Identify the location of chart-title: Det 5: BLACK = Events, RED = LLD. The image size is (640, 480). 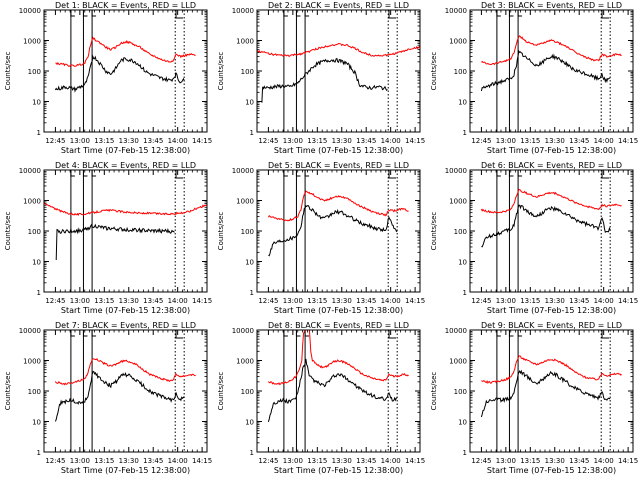
(338, 165).